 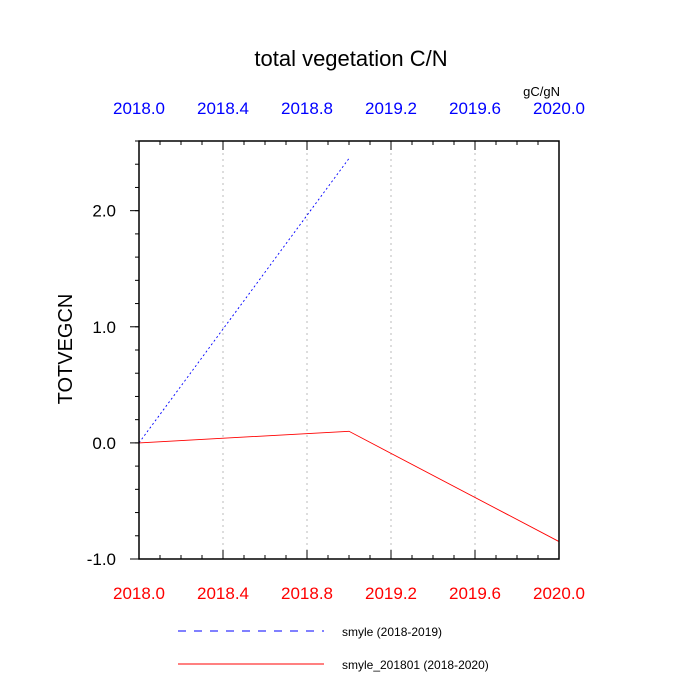 What do you see at coordinates (223, 108) in the screenshot?
I see `x-tick-label-top: 2018.4` at bounding box center [223, 108].